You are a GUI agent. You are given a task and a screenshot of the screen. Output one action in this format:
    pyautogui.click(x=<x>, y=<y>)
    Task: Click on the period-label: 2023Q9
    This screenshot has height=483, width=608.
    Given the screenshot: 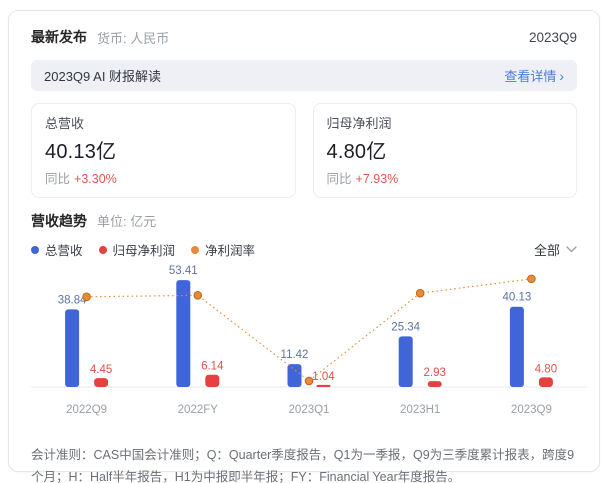 What is the action you would take?
    pyautogui.click(x=552, y=37)
    